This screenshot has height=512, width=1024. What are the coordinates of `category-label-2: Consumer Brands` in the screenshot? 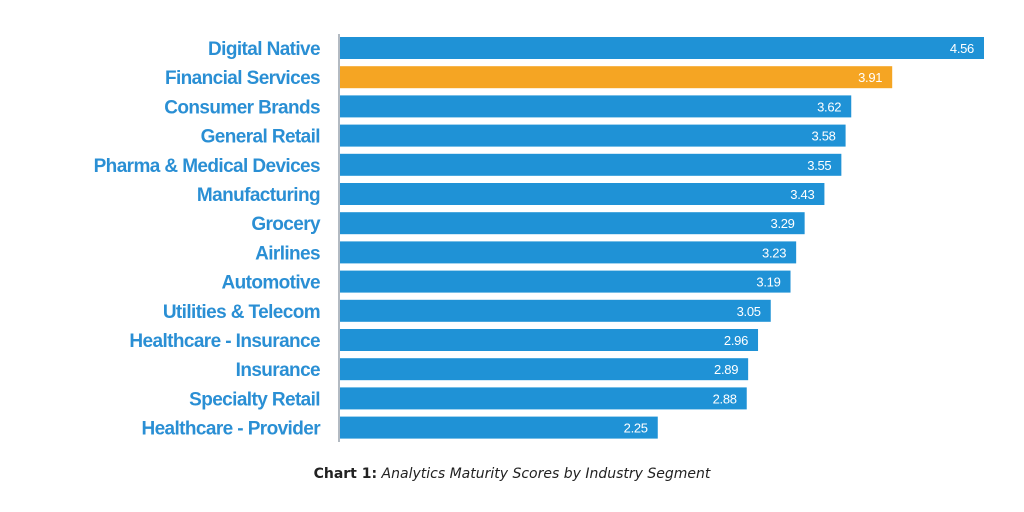 It's located at (242, 107).